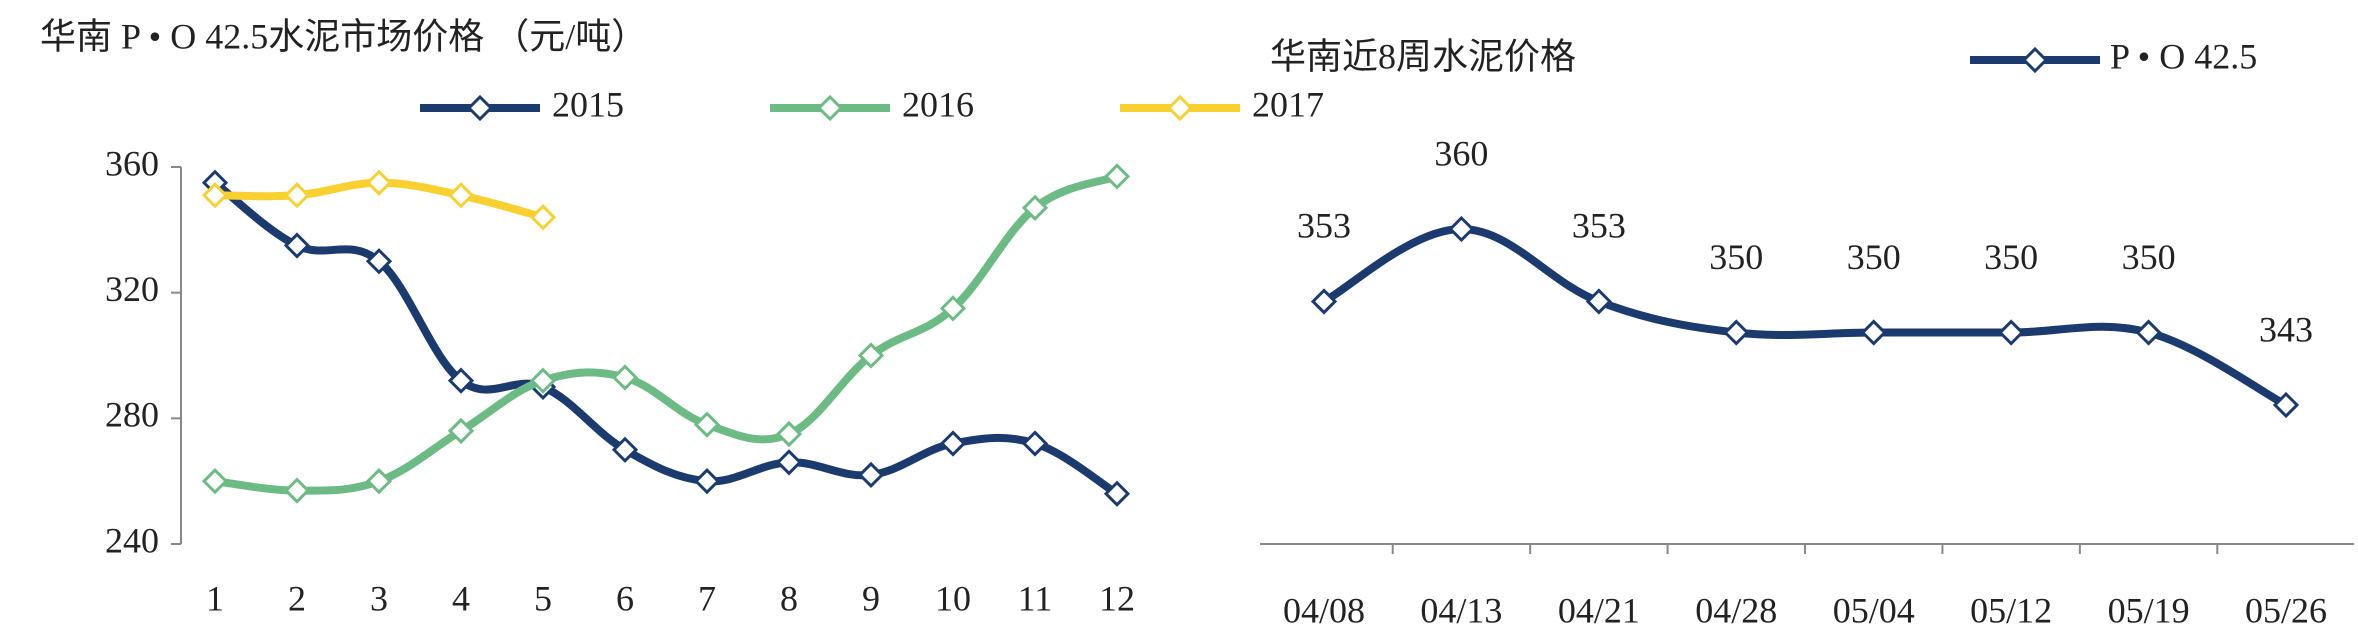 The height and width of the screenshot is (640, 2358). I want to click on x-tick-label: 3, so click(379, 598).